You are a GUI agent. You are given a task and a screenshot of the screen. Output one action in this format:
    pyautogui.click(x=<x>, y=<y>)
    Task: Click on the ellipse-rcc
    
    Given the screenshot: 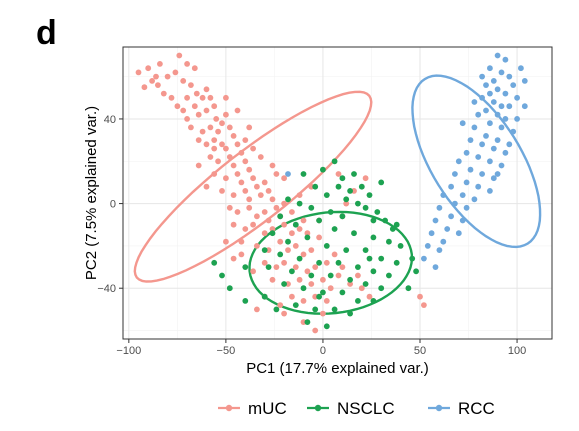 What is the action you would take?
    pyautogui.click(x=476, y=161)
    